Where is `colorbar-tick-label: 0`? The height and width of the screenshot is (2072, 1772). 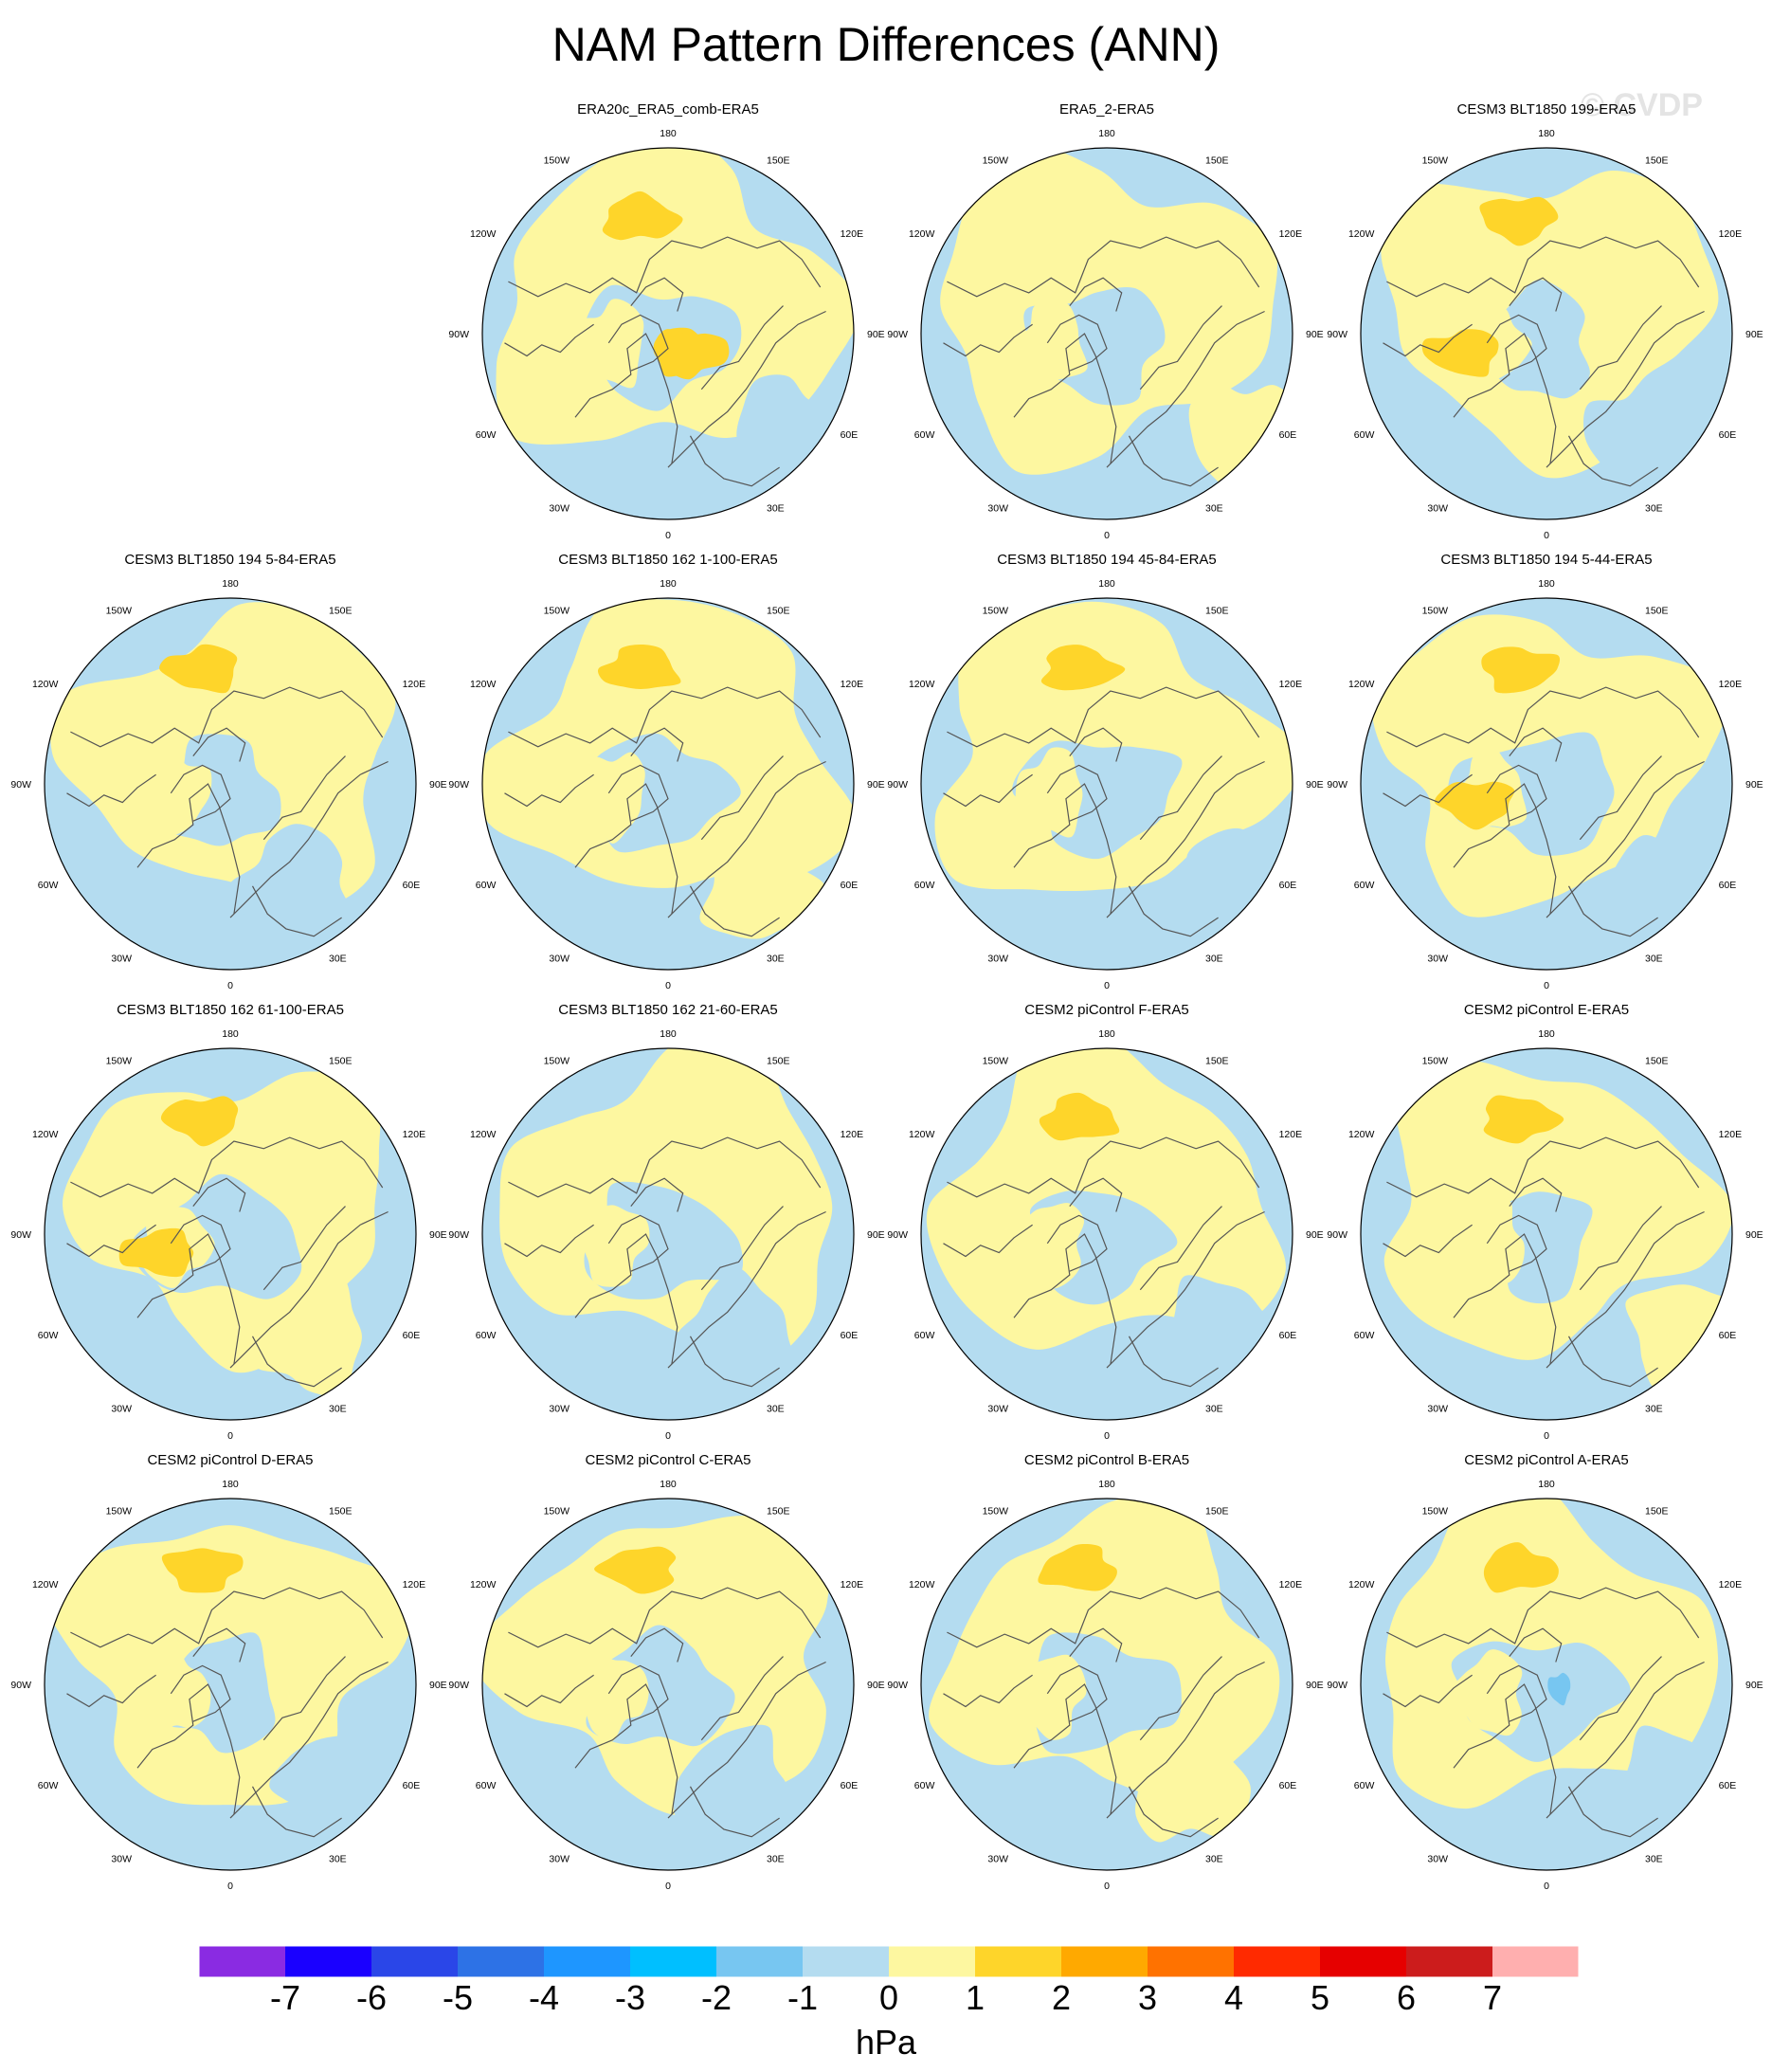
colorbar-tick-label: 0 is located at coordinates (888, 1997).